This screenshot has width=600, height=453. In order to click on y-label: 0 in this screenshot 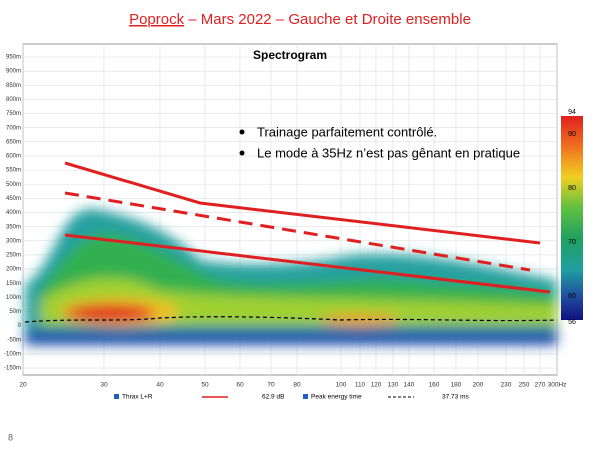, I will do `click(20, 326)`.